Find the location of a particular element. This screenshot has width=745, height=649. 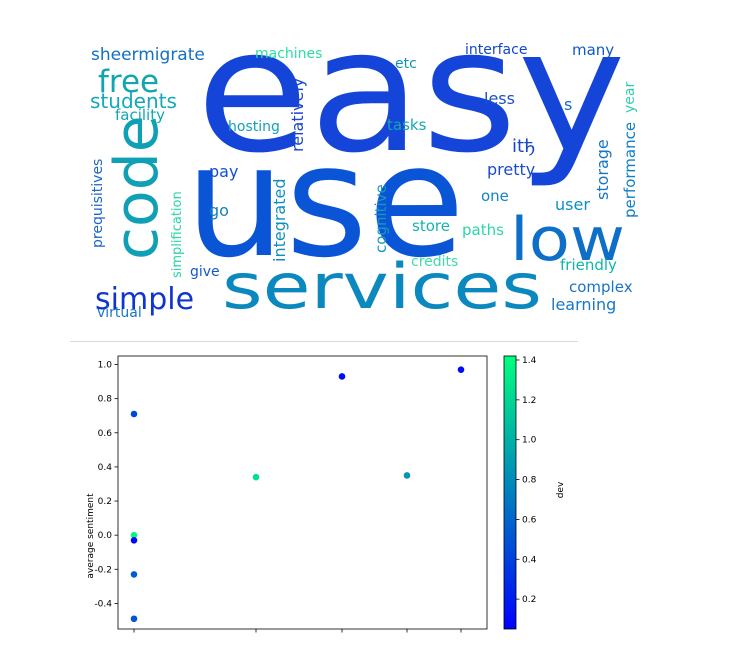

colorbar-tick-label: 0.6 is located at coordinates (529, 520).